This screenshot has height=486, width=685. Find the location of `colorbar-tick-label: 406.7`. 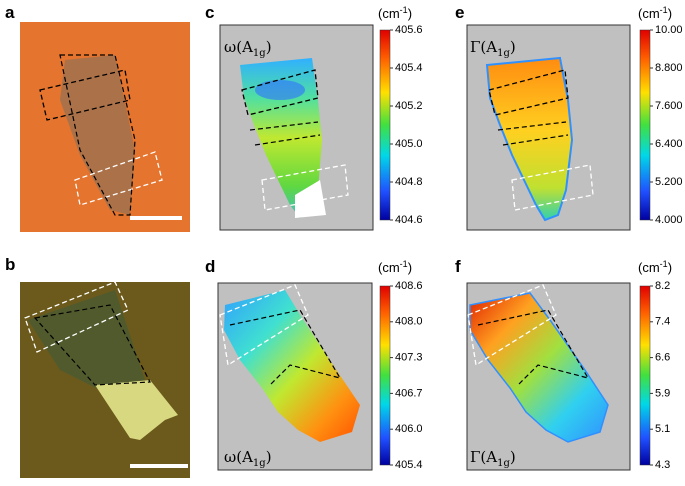

colorbar-tick-label: 406.7 is located at coordinates (409, 393).